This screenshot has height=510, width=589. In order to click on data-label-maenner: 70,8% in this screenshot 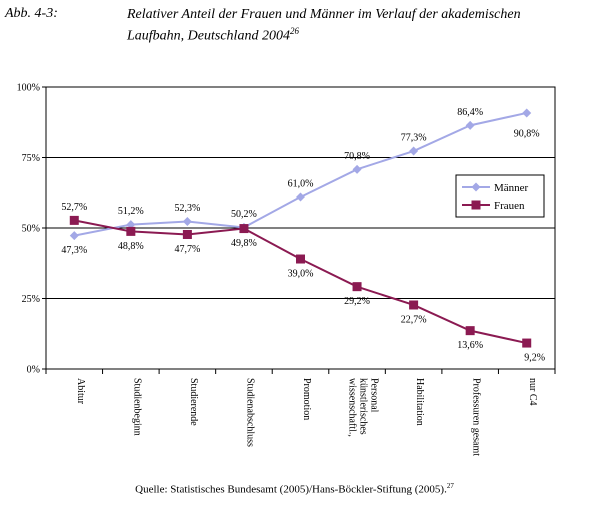, I will do `click(357, 156)`.